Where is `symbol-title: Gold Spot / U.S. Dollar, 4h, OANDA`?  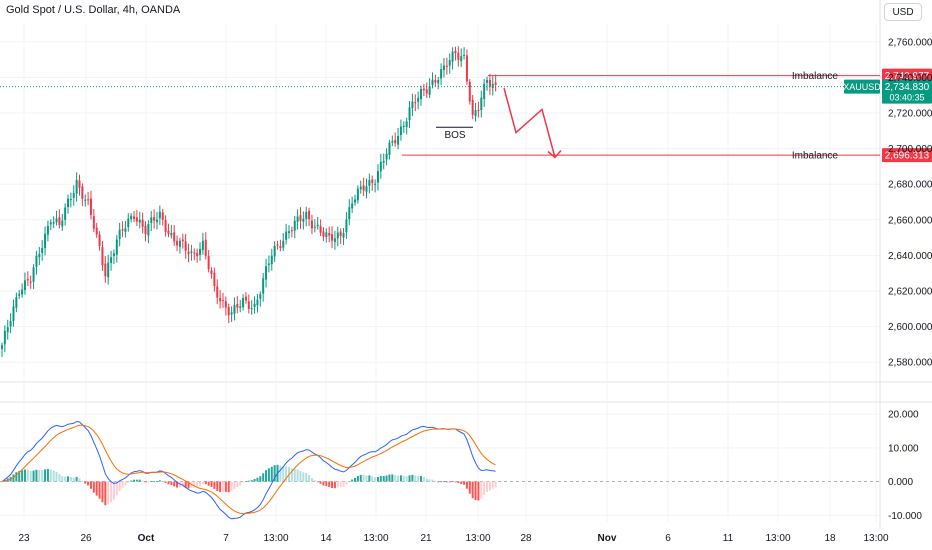 symbol-title: Gold Spot / U.S. Dollar, 4h, OANDA is located at coordinates (93, 10).